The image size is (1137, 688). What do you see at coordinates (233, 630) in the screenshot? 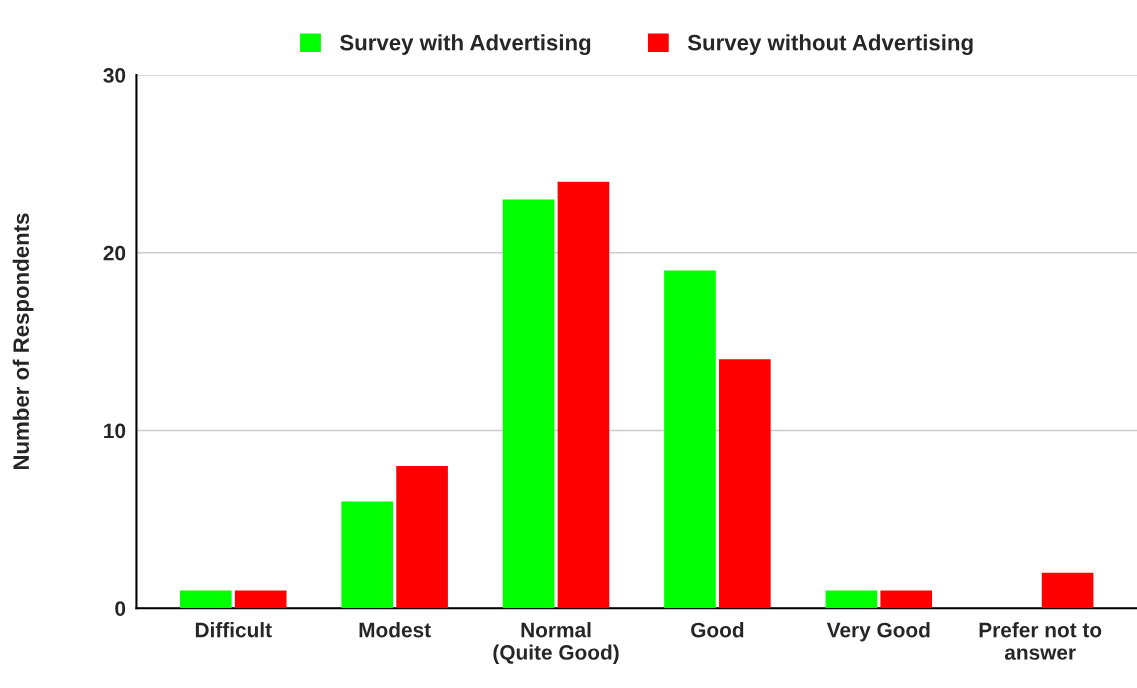
I see `x-tick-label: Difficult` at bounding box center [233, 630].